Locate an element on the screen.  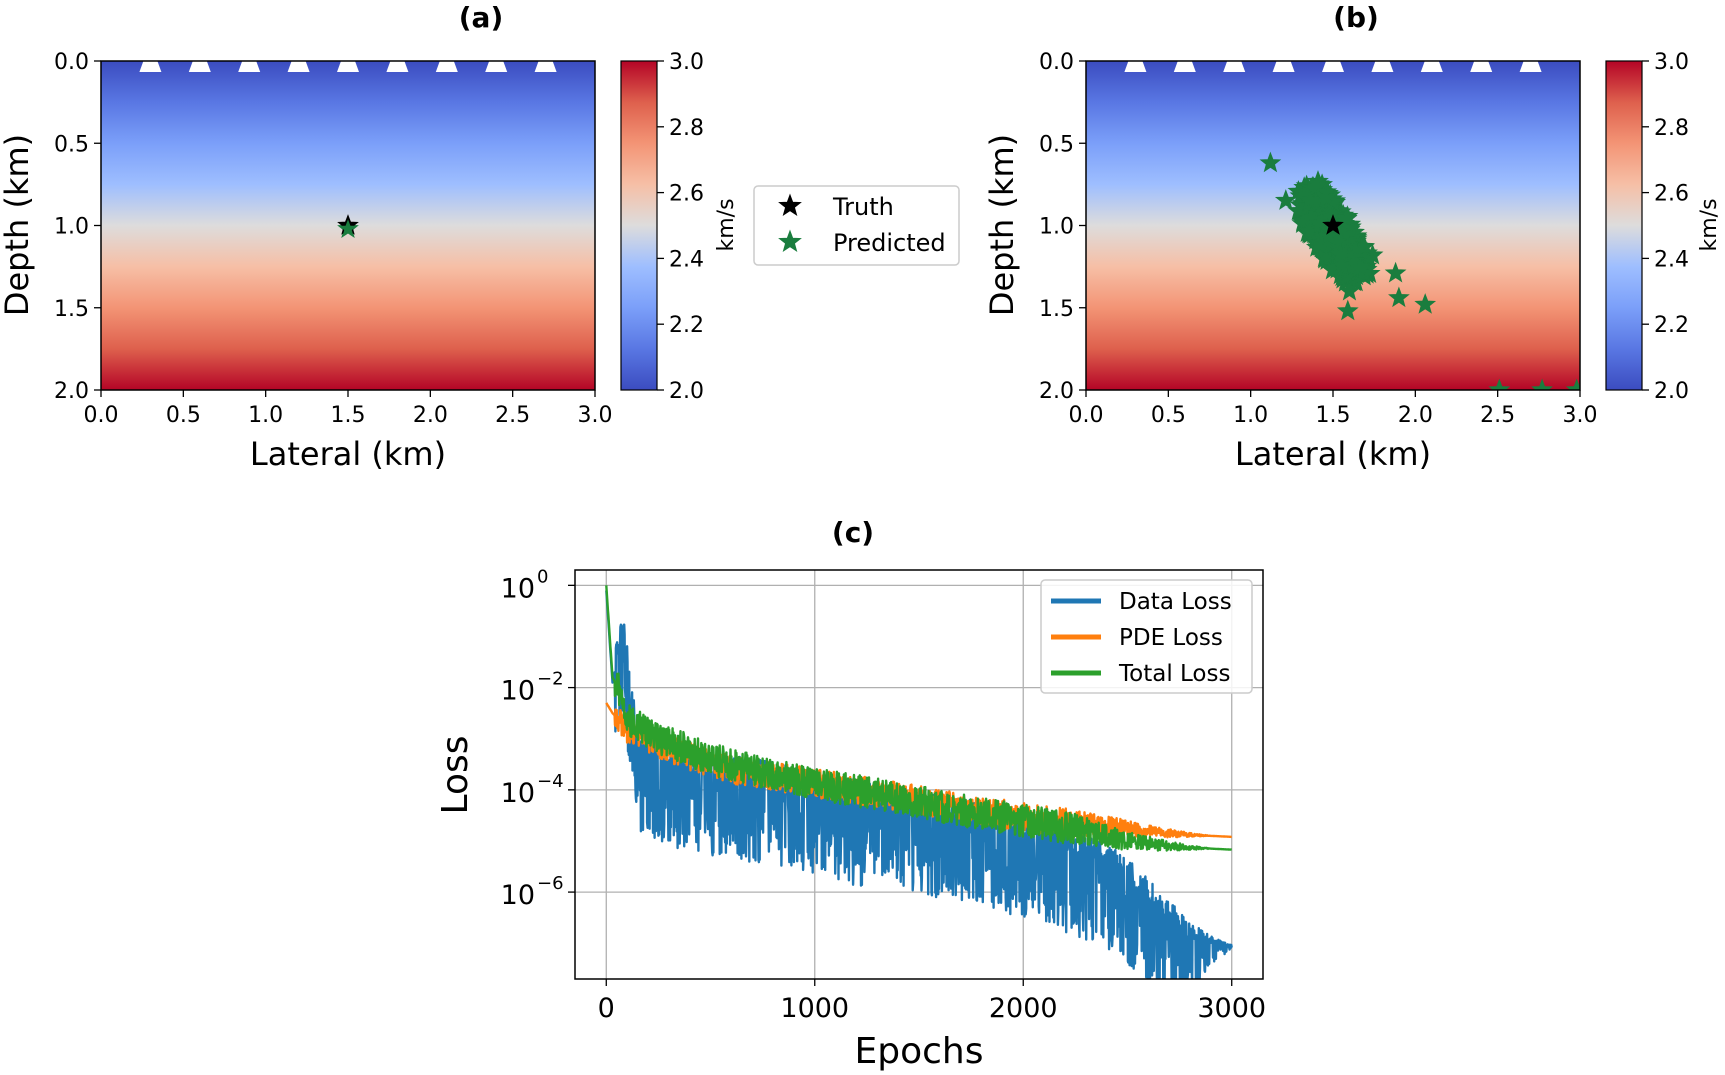
colorbar-a: 2.0 2.2 2.4 2.6 2.8 3.0 km/s is located at coordinates (679, 227).